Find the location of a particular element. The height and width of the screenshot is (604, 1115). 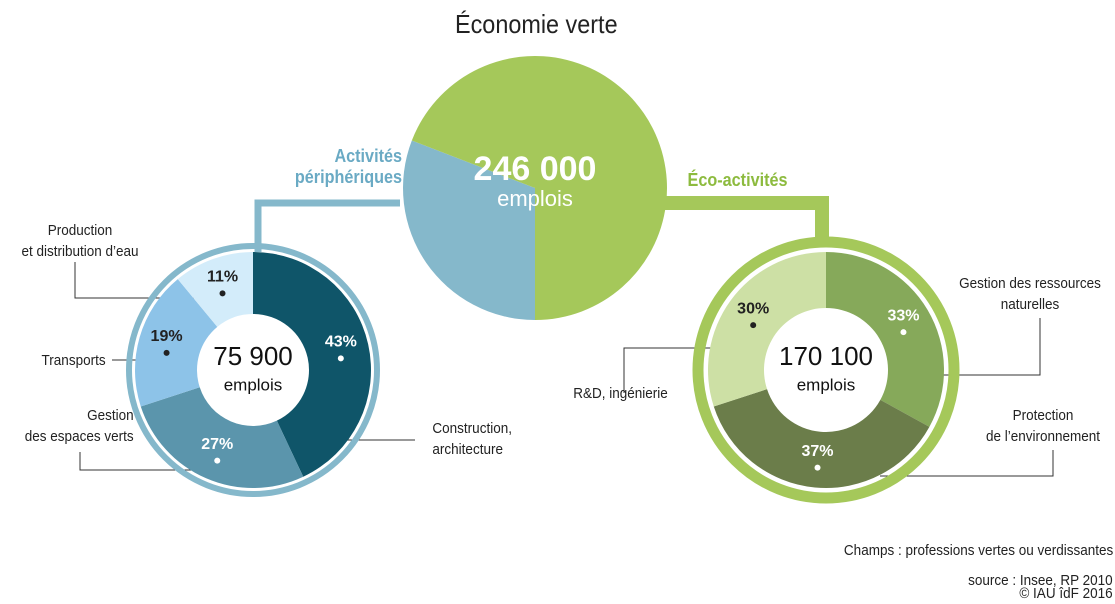

chart-title: Économie verte is located at coordinates (536, 24).